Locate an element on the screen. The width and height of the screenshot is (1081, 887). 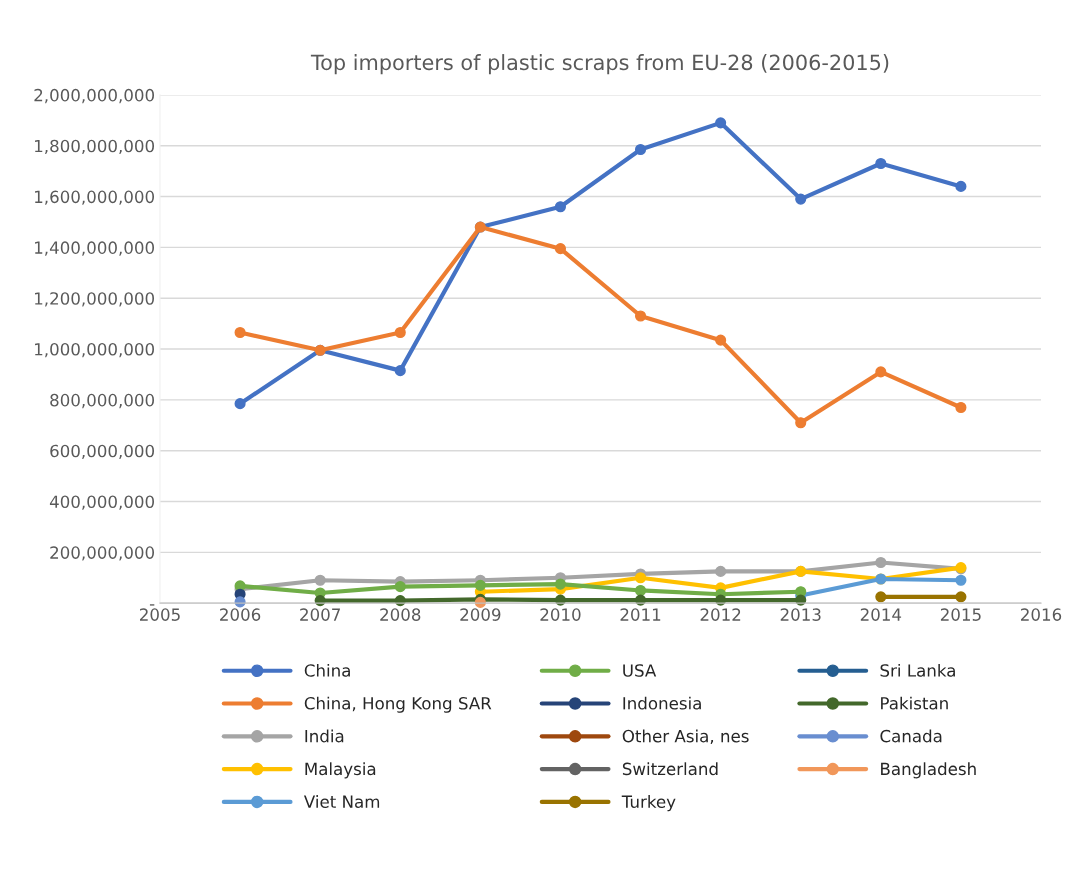
legend-label: Sri Lanka is located at coordinates (917, 670).